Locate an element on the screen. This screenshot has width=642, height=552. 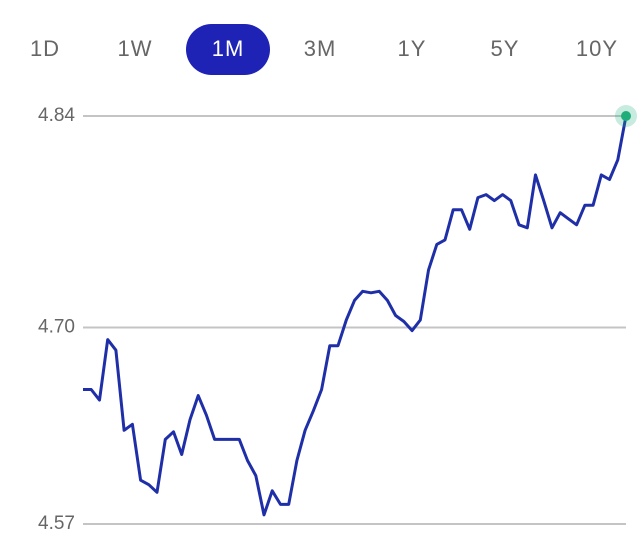
active-tab-pill is located at coordinates (228, 49).